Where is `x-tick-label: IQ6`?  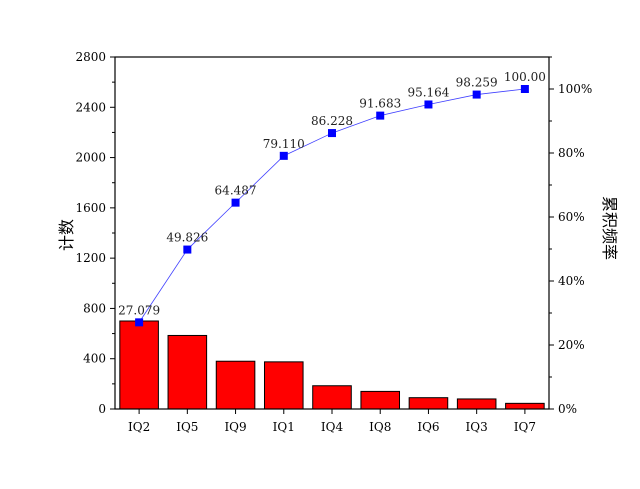
x-tick-label: IQ6 is located at coordinates (428, 427).